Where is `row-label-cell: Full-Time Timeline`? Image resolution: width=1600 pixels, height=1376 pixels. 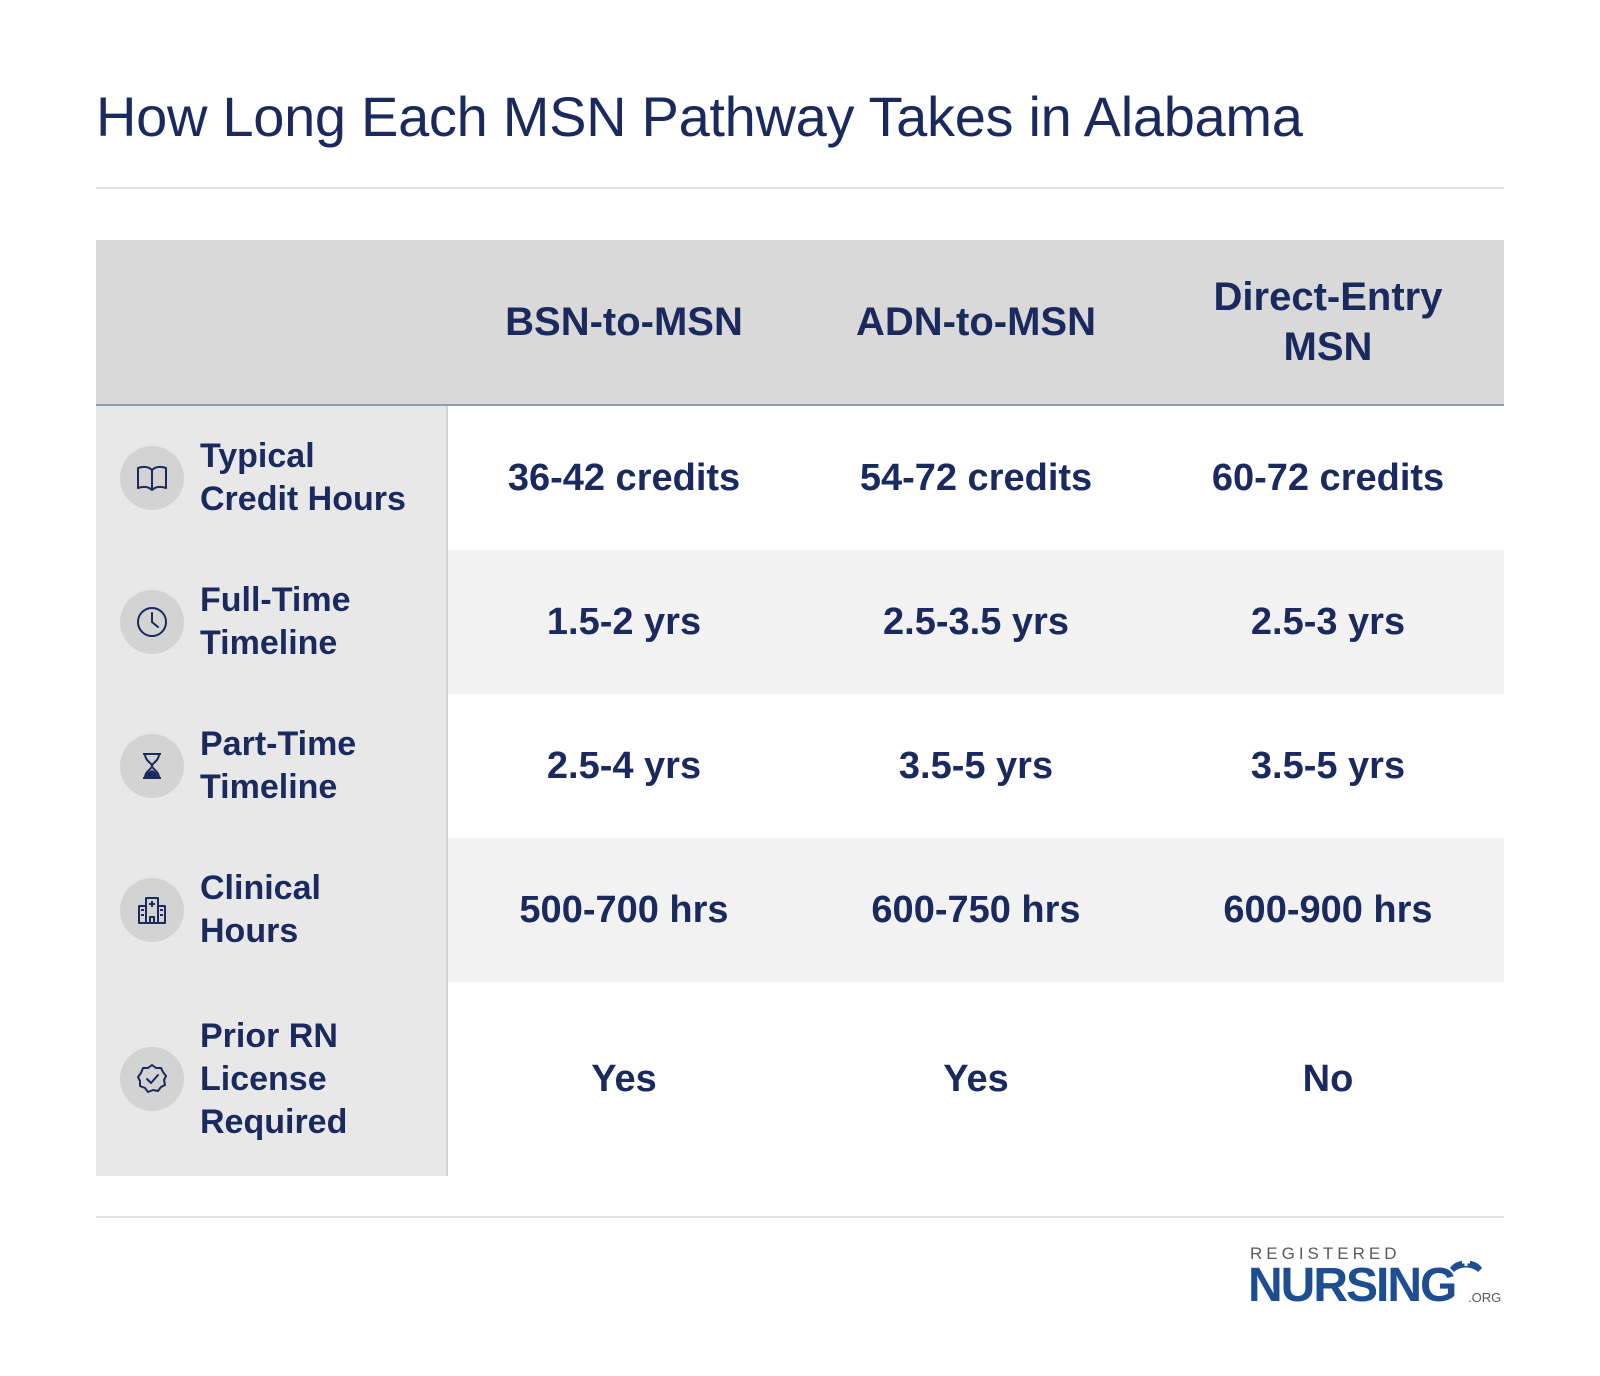
row-label-cell: Full-Time Timeline is located at coordinates (272, 622).